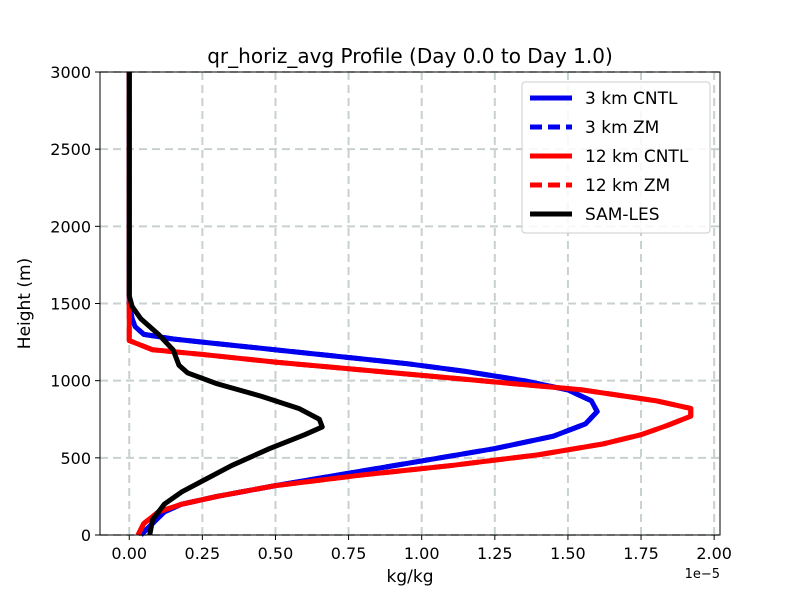 This screenshot has width=800, height=600. What do you see at coordinates (349, 553) in the screenshot?
I see `x-tick-label: 0.75` at bounding box center [349, 553].